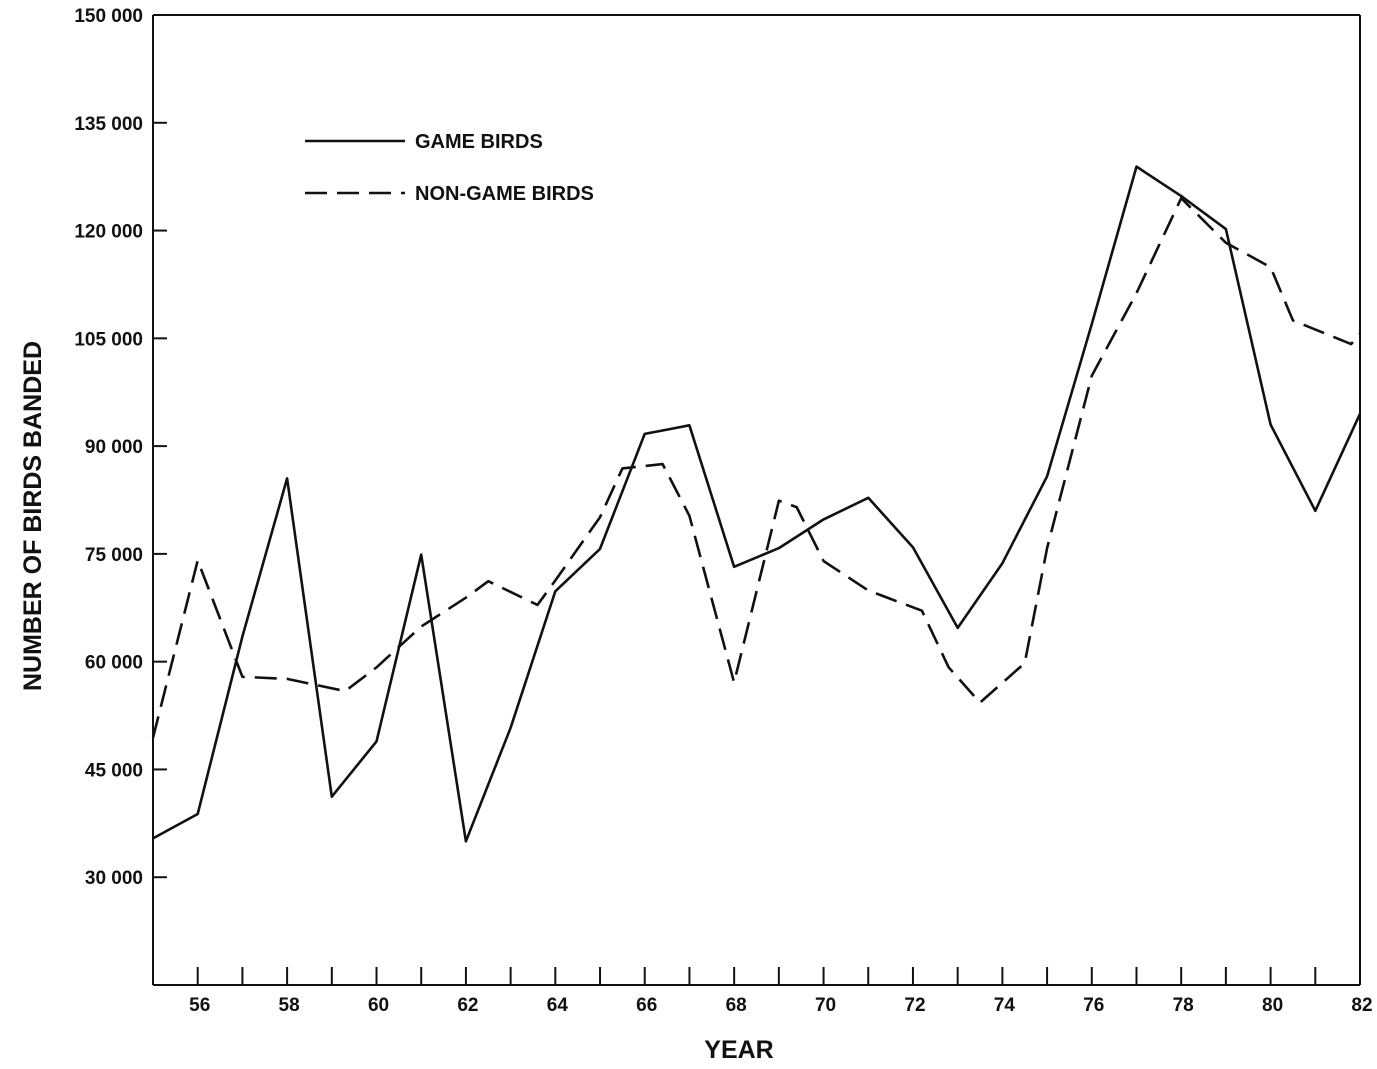 This screenshot has width=1377, height=1069. I want to click on legend-label: GAME BIRDS, so click(479, 142).